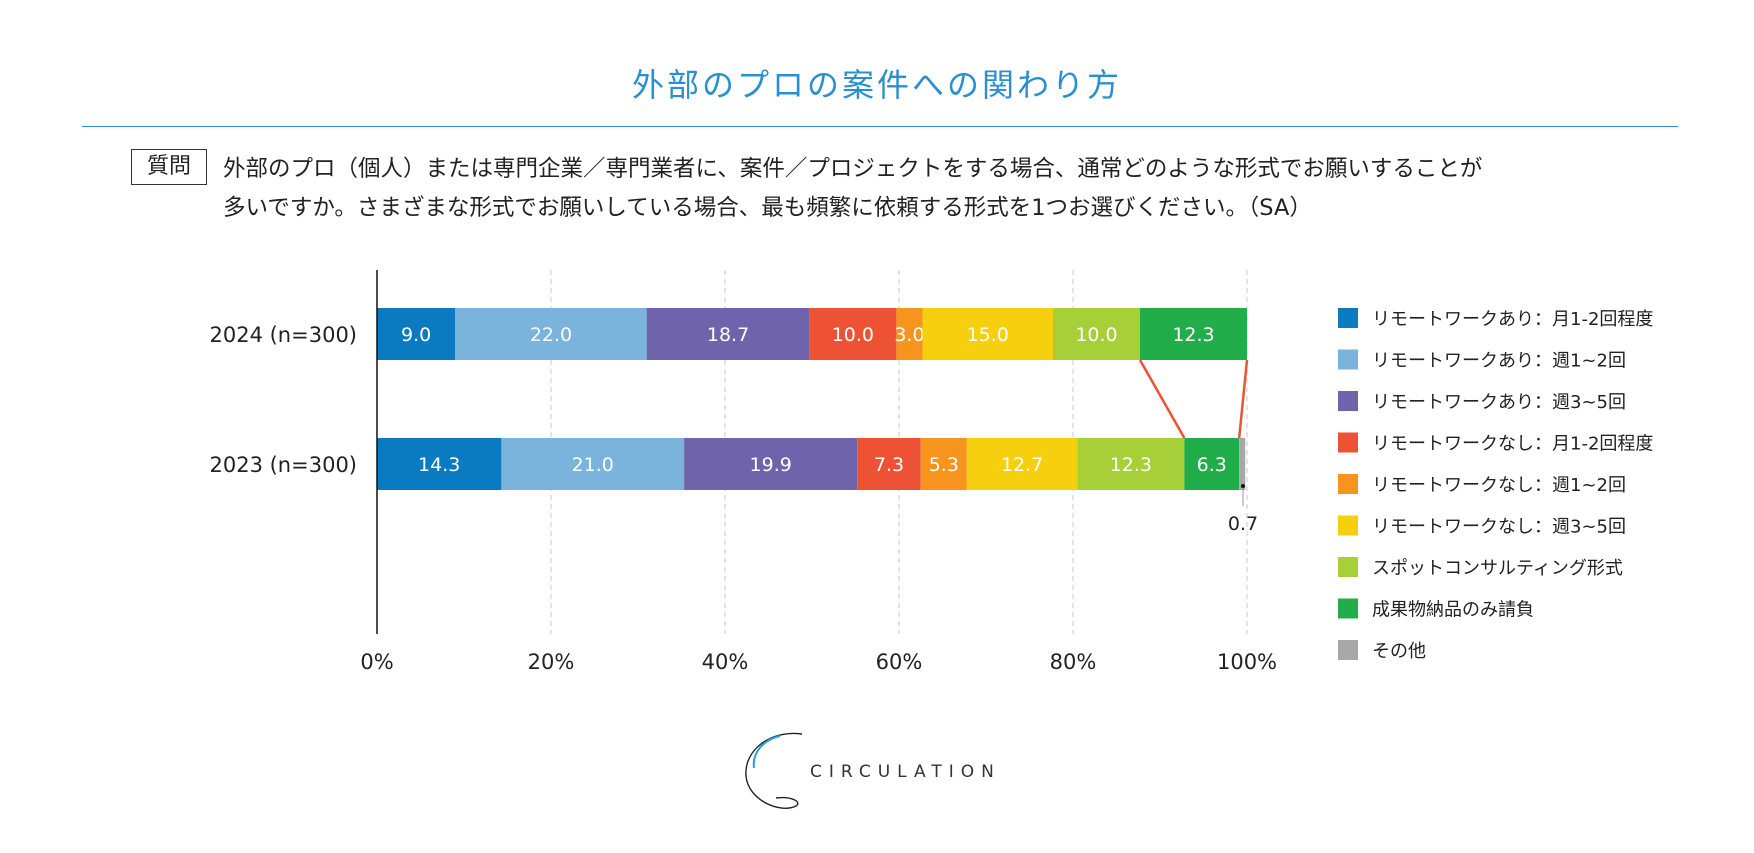 This screenshot has width=1754, height=853. What do you see at coordinates (774, 770) in the screenshot?
I see `circulation-logo-icon` at bounding box center [774, 770].